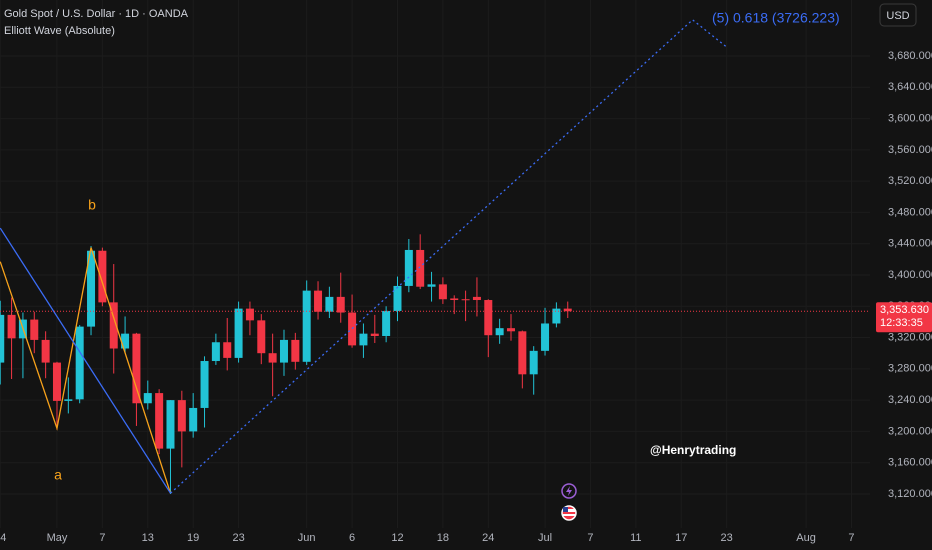 The height and width of the screenshot is (550, 932). I want to click on price-tag, so click(904, 317).